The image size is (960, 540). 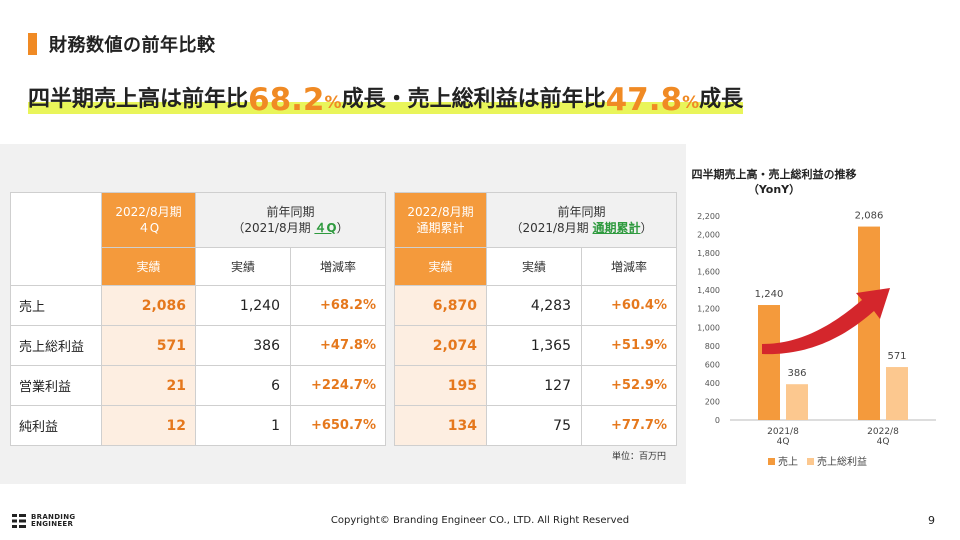 I want to click on y-tick-label: 1,800, so click(x=708, y=253).